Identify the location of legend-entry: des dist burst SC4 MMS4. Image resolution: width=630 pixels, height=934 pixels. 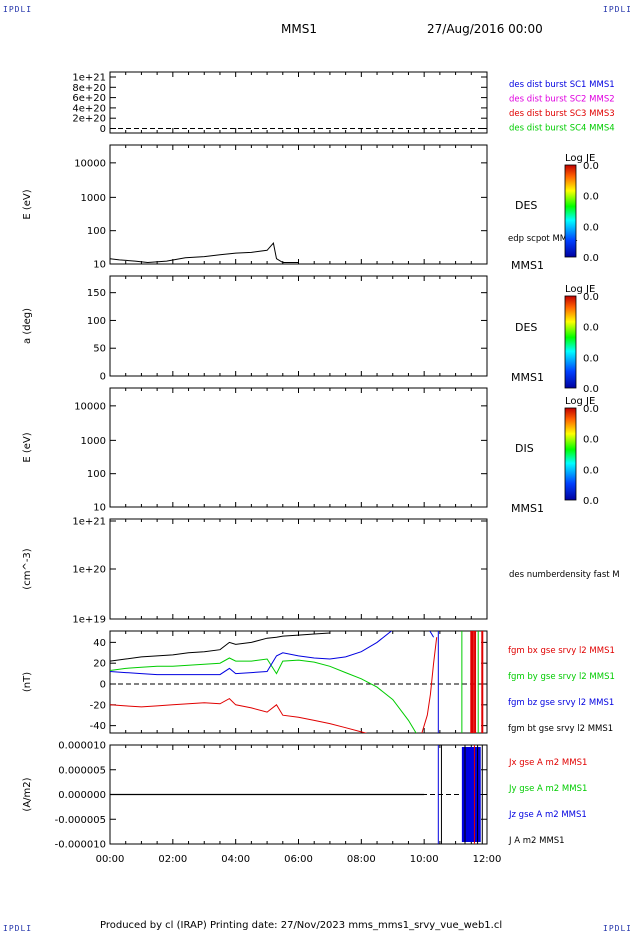
(562, 129).